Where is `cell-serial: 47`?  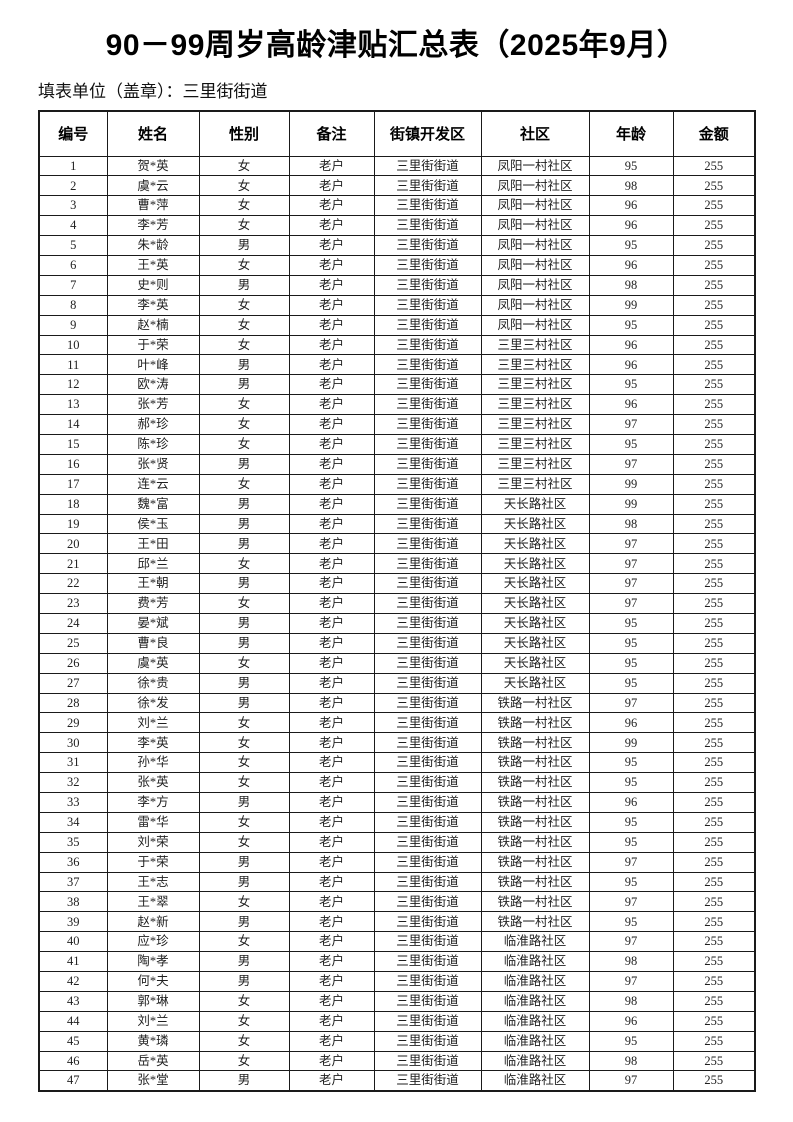
cell-serial: 47 is located at coordinates (73, 1081).